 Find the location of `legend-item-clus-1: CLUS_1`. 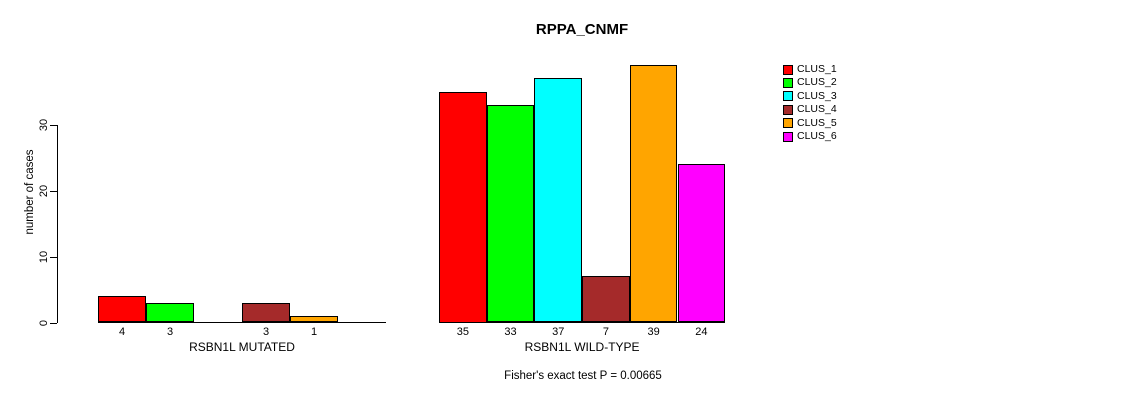

legend-item-clus-1: CLUS_1 is located at coordinates (810, 69).